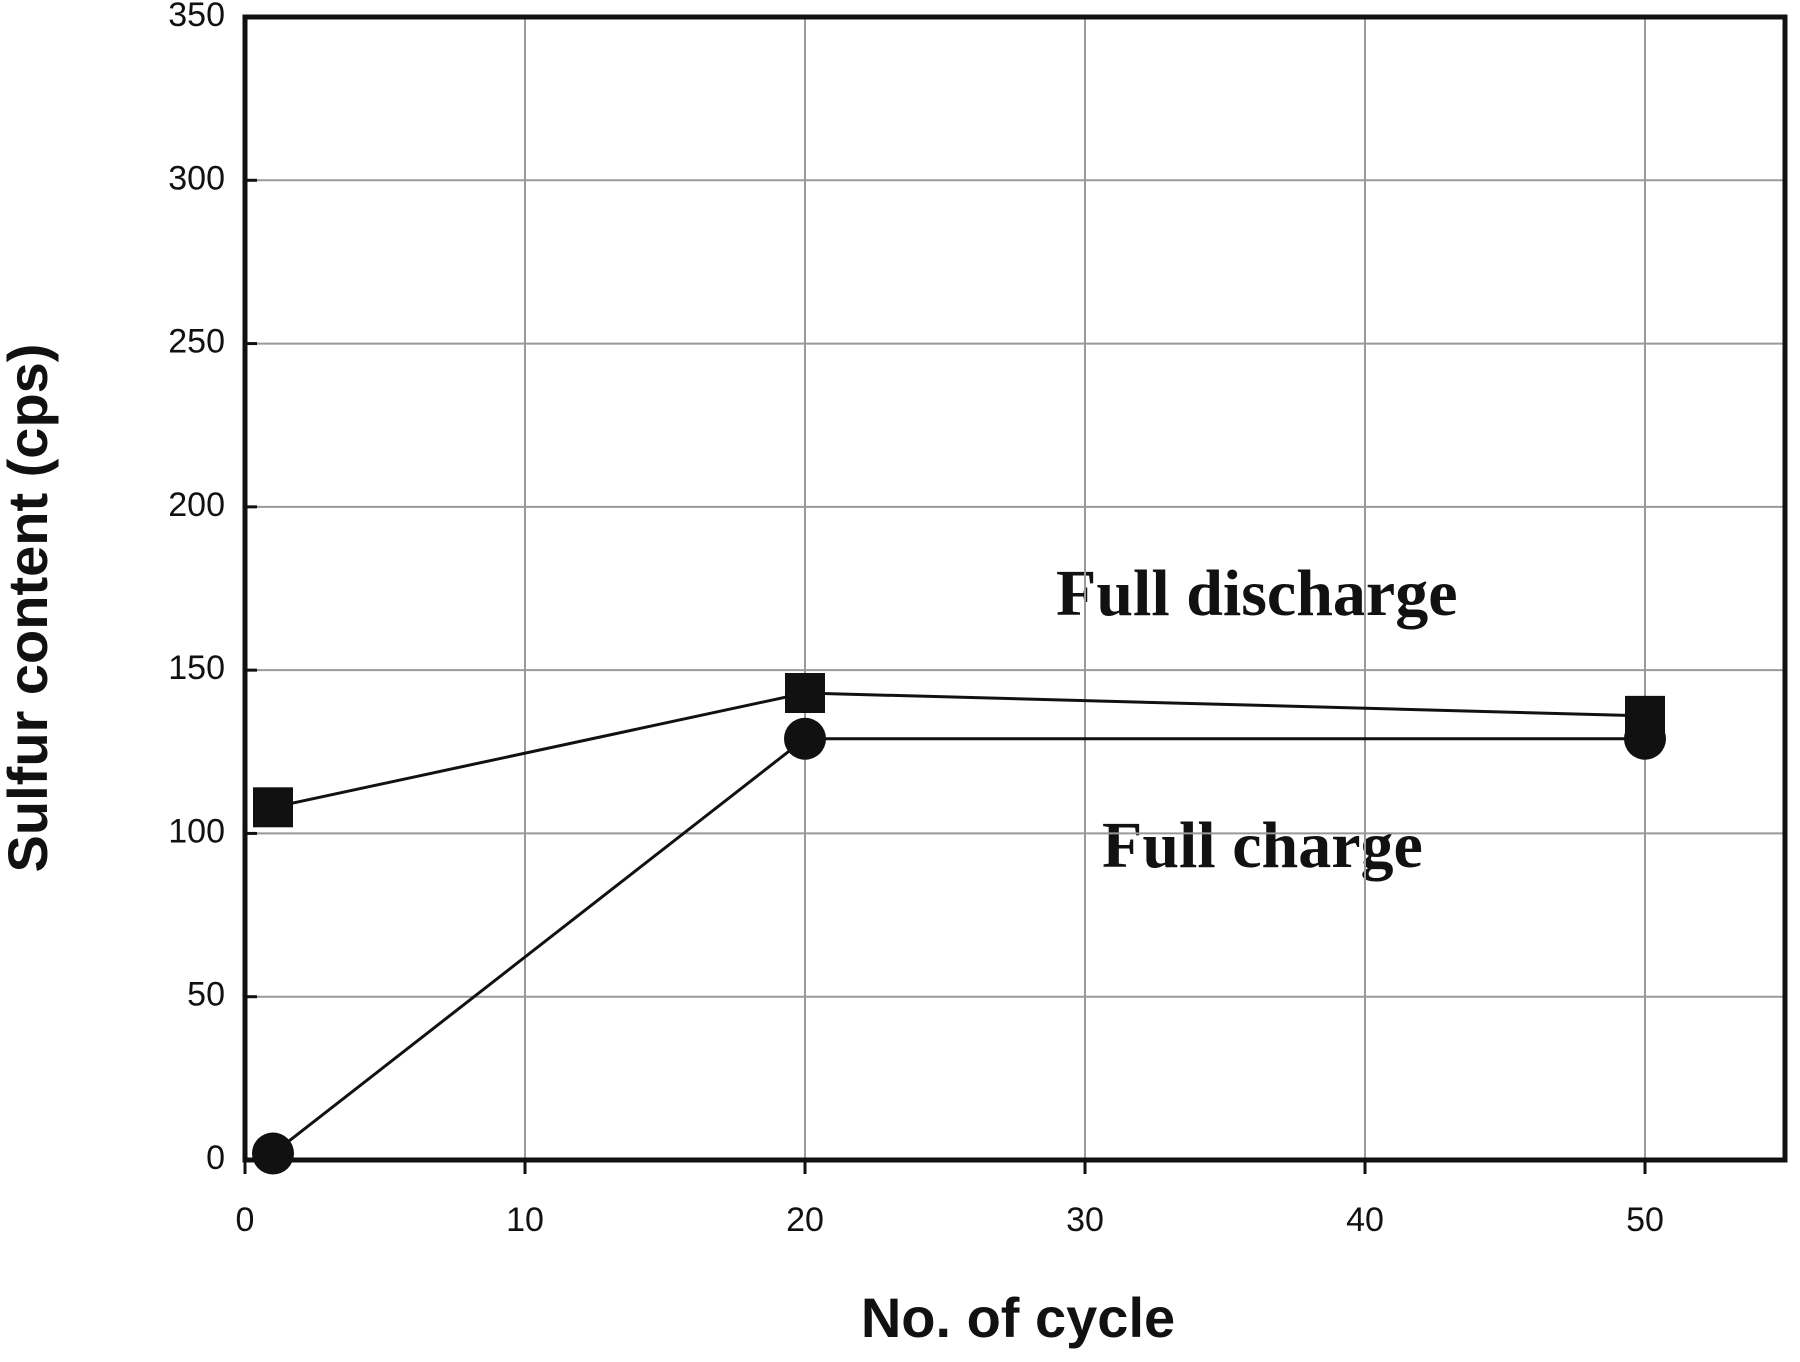 Image resolution: width=1800 pixels, height=1362 pixels. Describe the element at coordinates (1018, 1317) in the screenshot. I see `x-axis-title: No. of cycle` at that location.